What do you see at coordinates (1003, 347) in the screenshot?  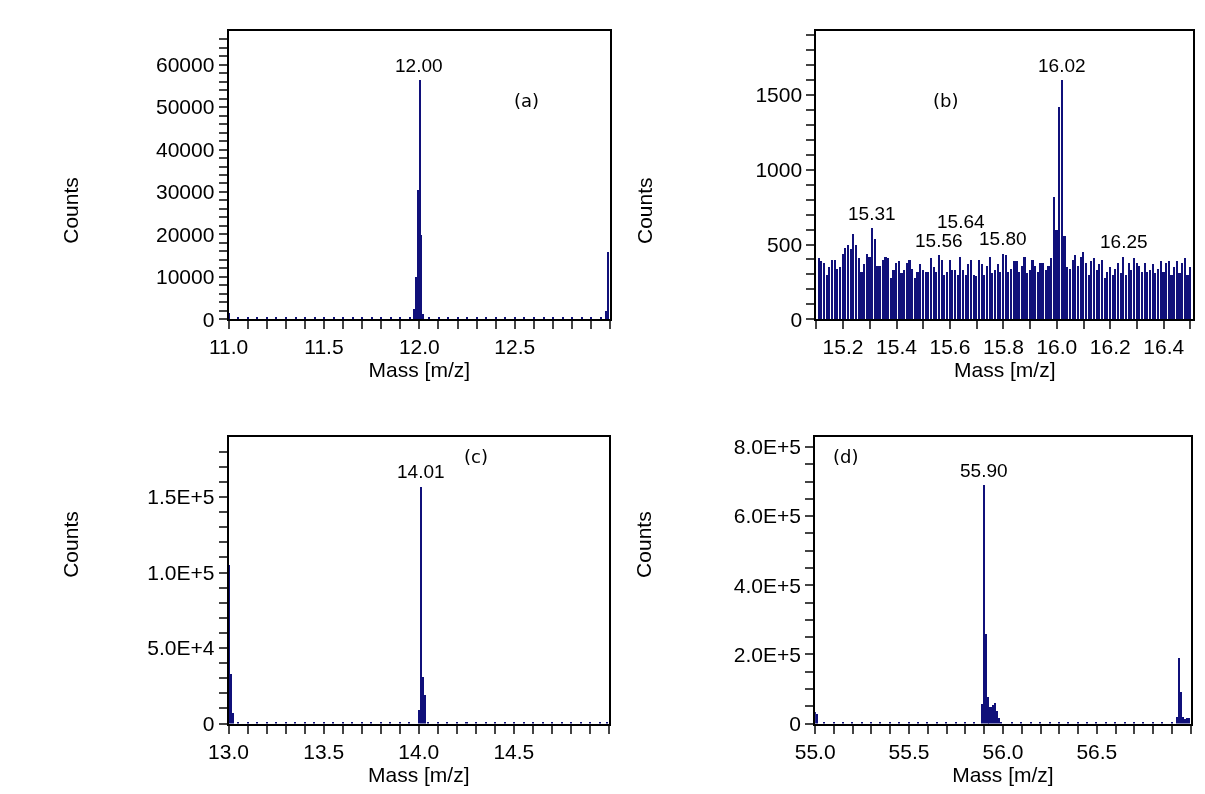 I see `x-tick-label: 15.8` at bounding box center [1003, 347].